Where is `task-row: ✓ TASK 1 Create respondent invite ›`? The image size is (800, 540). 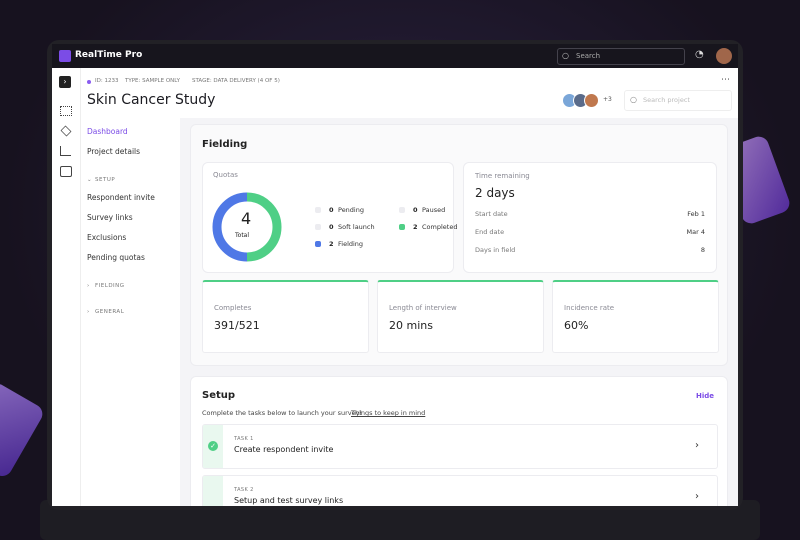 task-row: ✓ TASK 1 Create respondent invite › is located at coordinates (460, 446).